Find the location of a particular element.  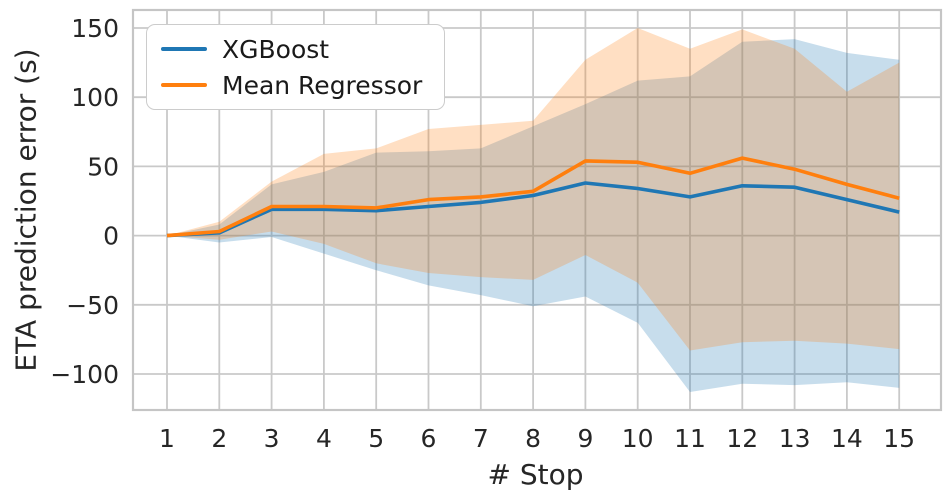

x-tick-label: 5 is located at coordinates (376, 438).